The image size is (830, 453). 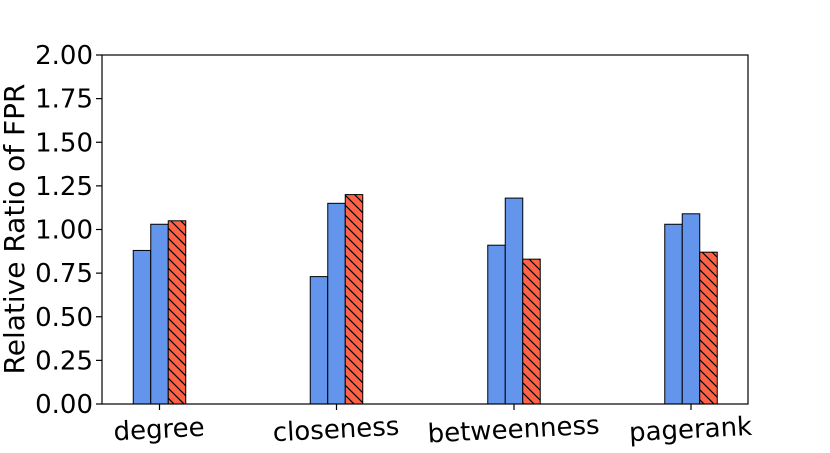 I want to click on x-tick-label-degree: degree, so click(x=159, y=430).